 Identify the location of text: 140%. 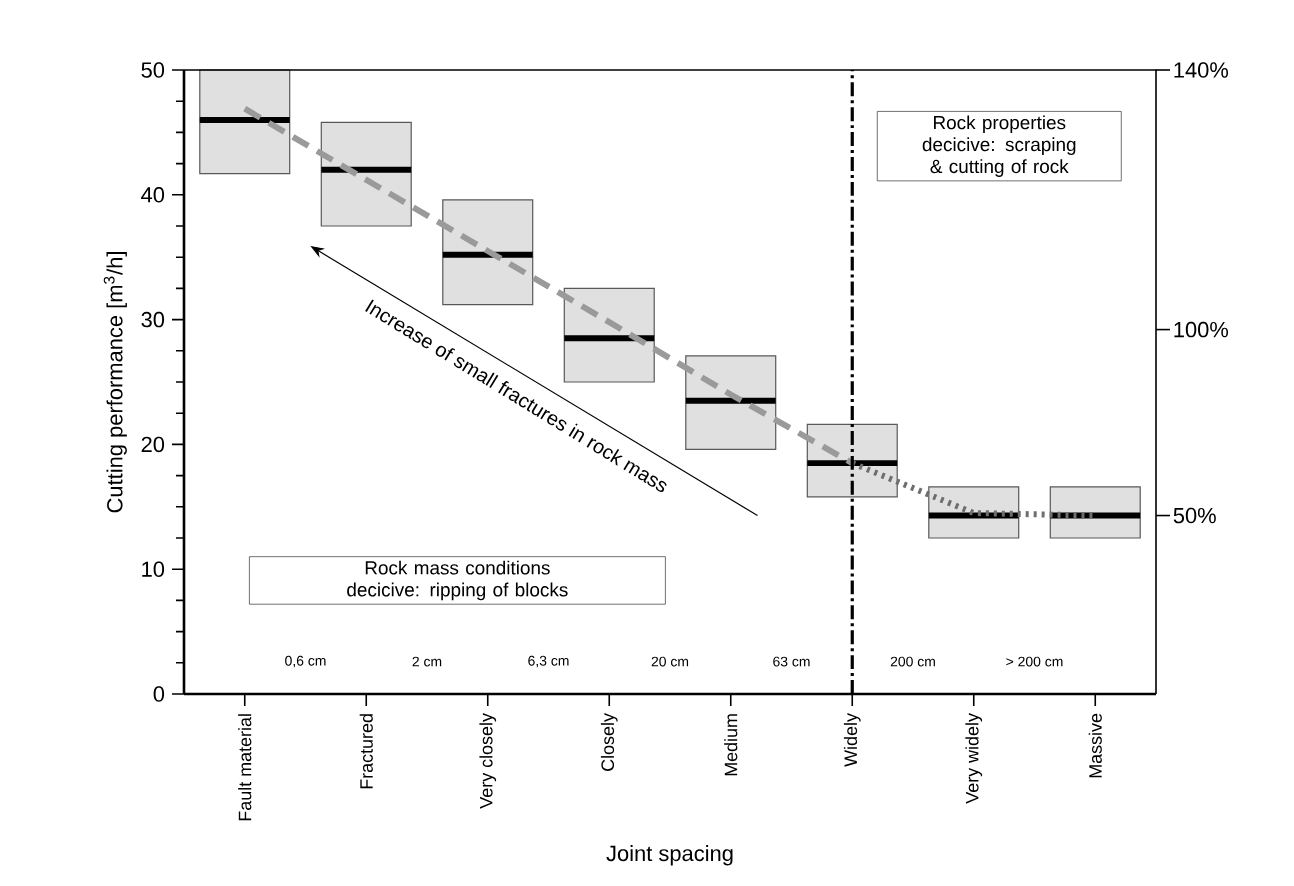
(1201, 70).